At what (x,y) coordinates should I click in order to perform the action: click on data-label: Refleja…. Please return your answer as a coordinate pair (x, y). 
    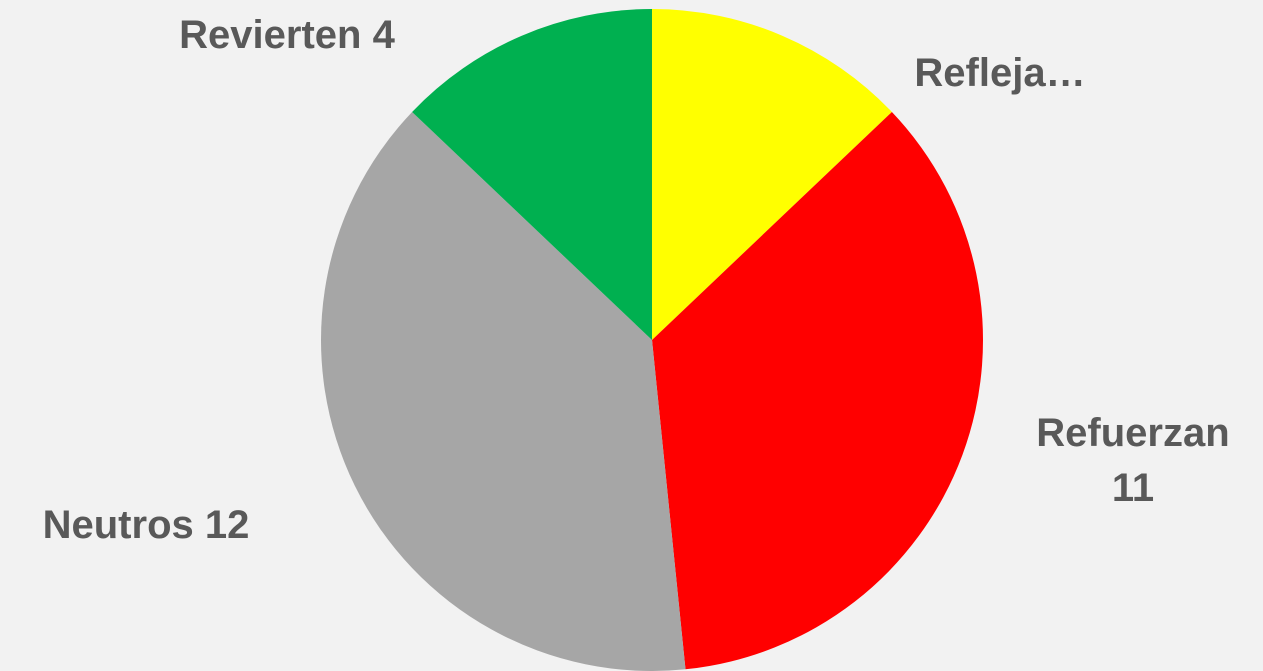
    Looking at the image, I should click on (999, 73).